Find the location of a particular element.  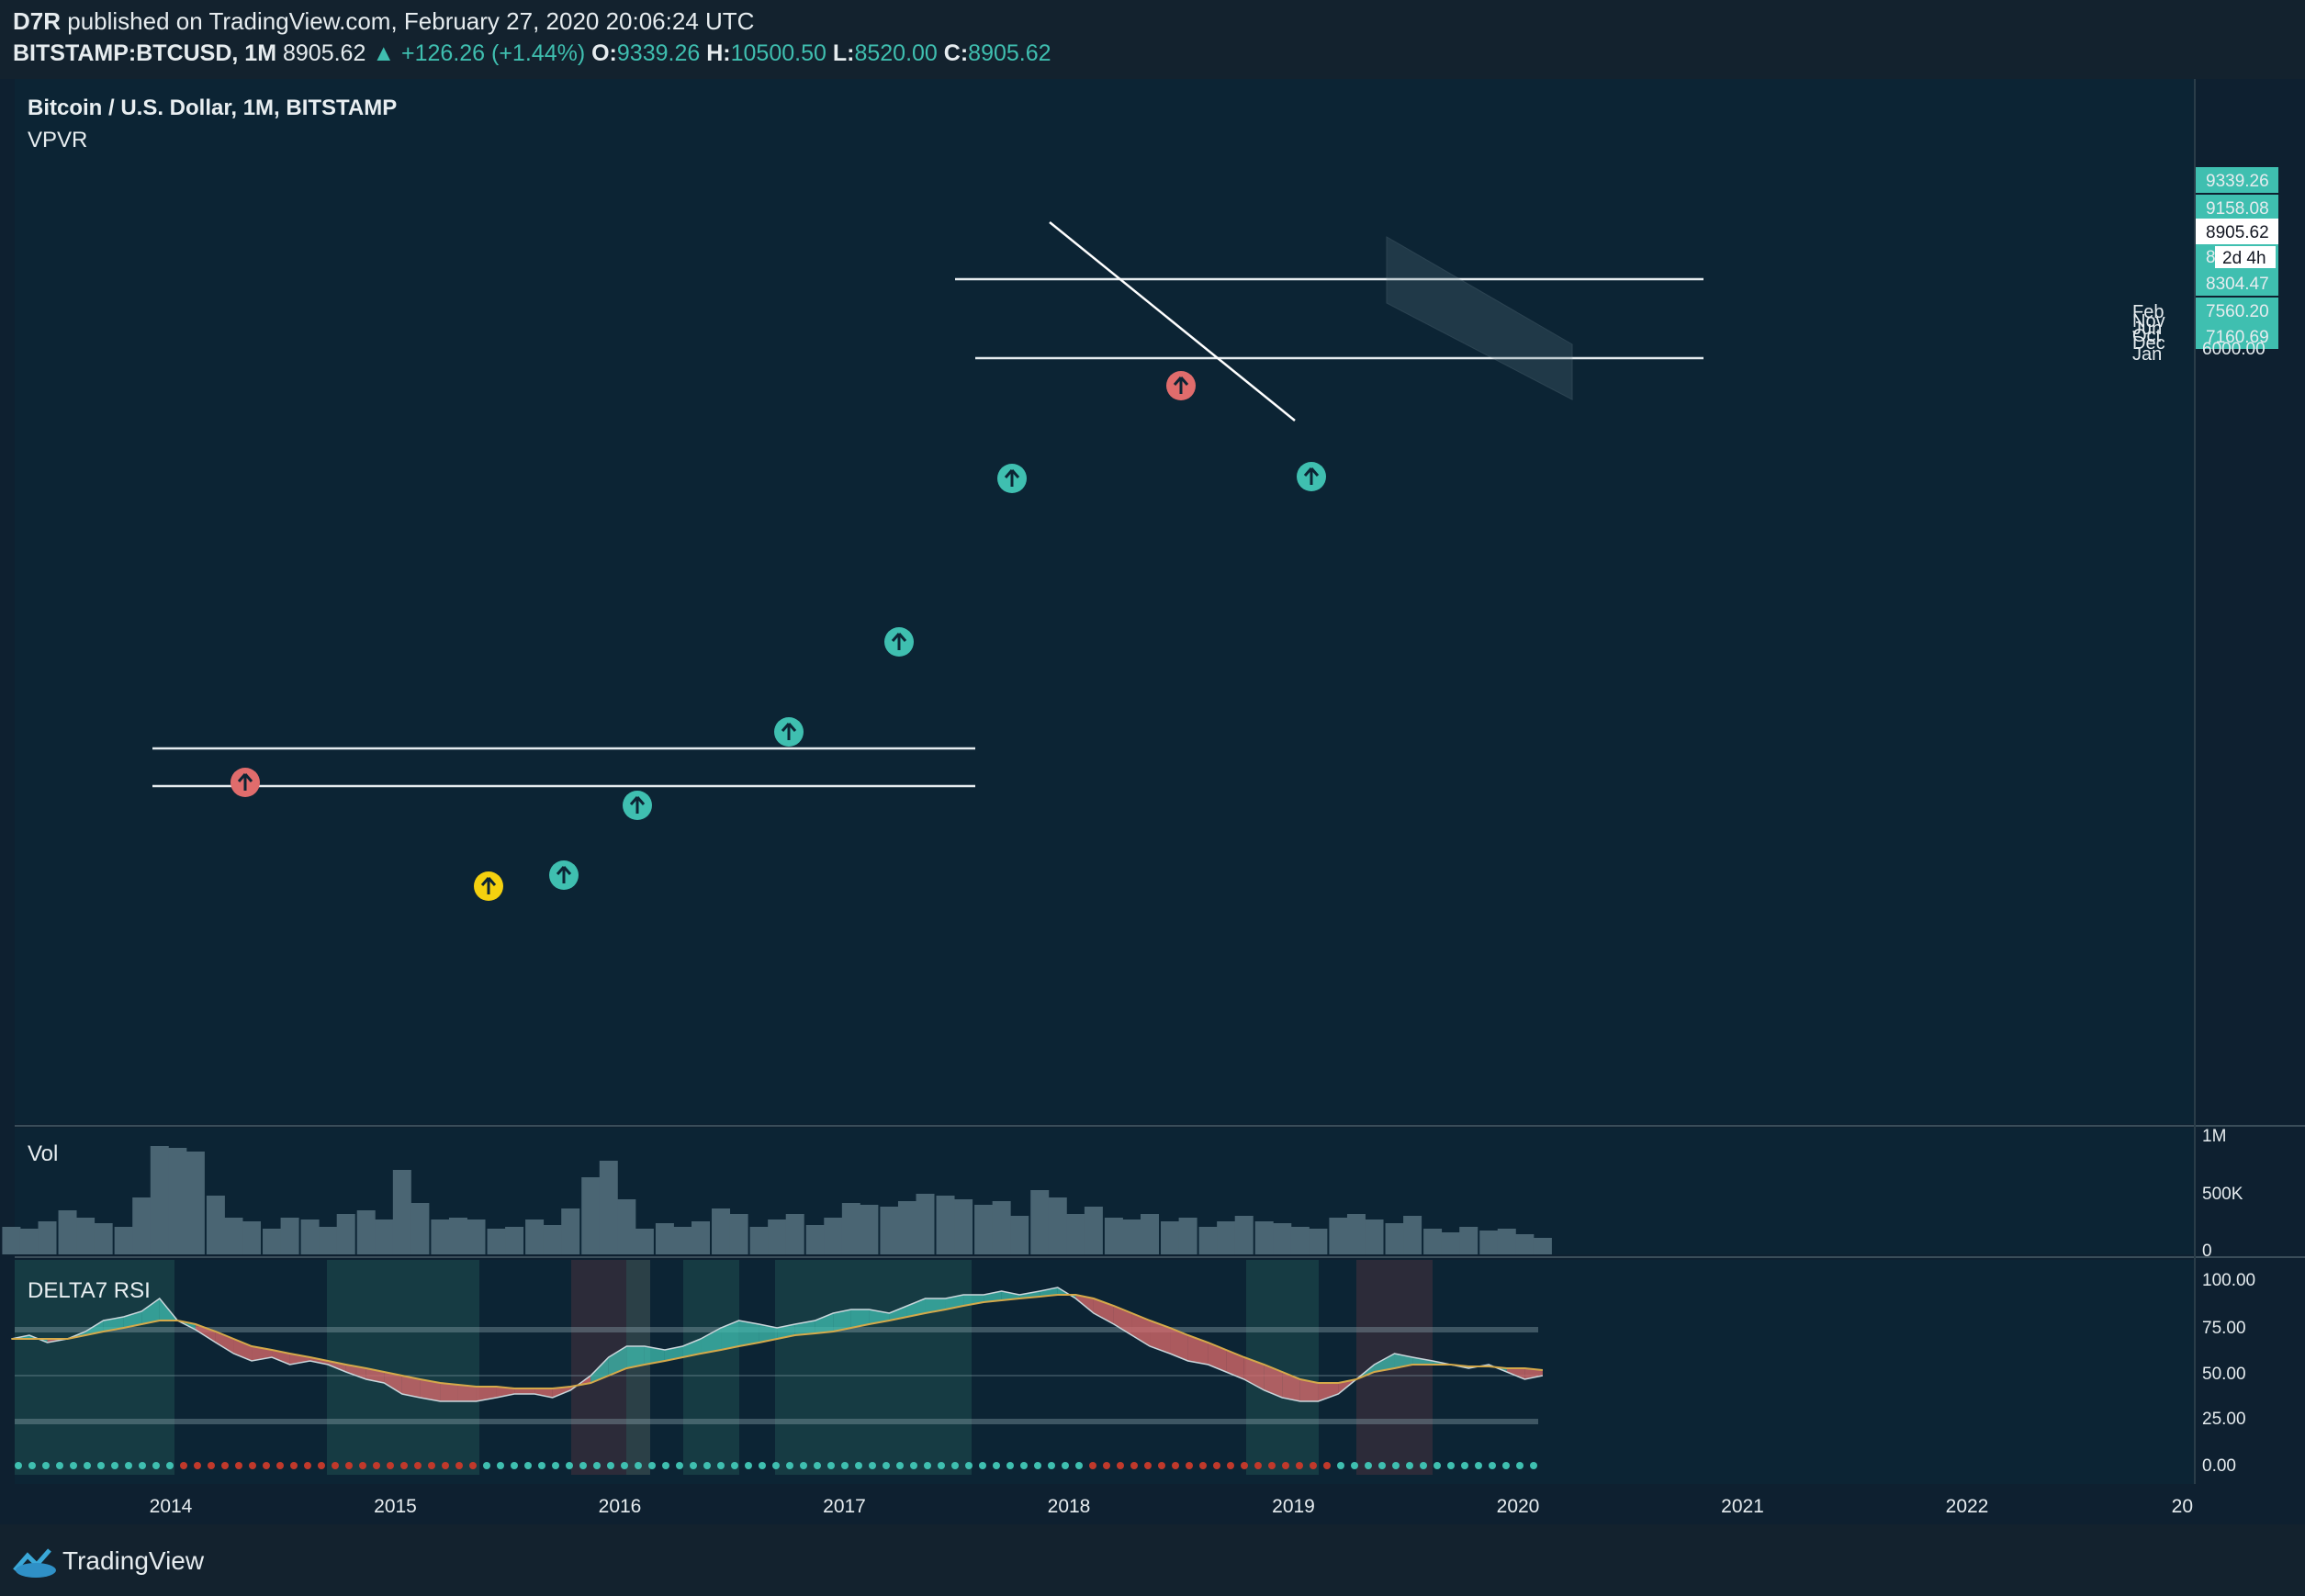

low-value: 8520.00 is located at coordinates (896, 53).